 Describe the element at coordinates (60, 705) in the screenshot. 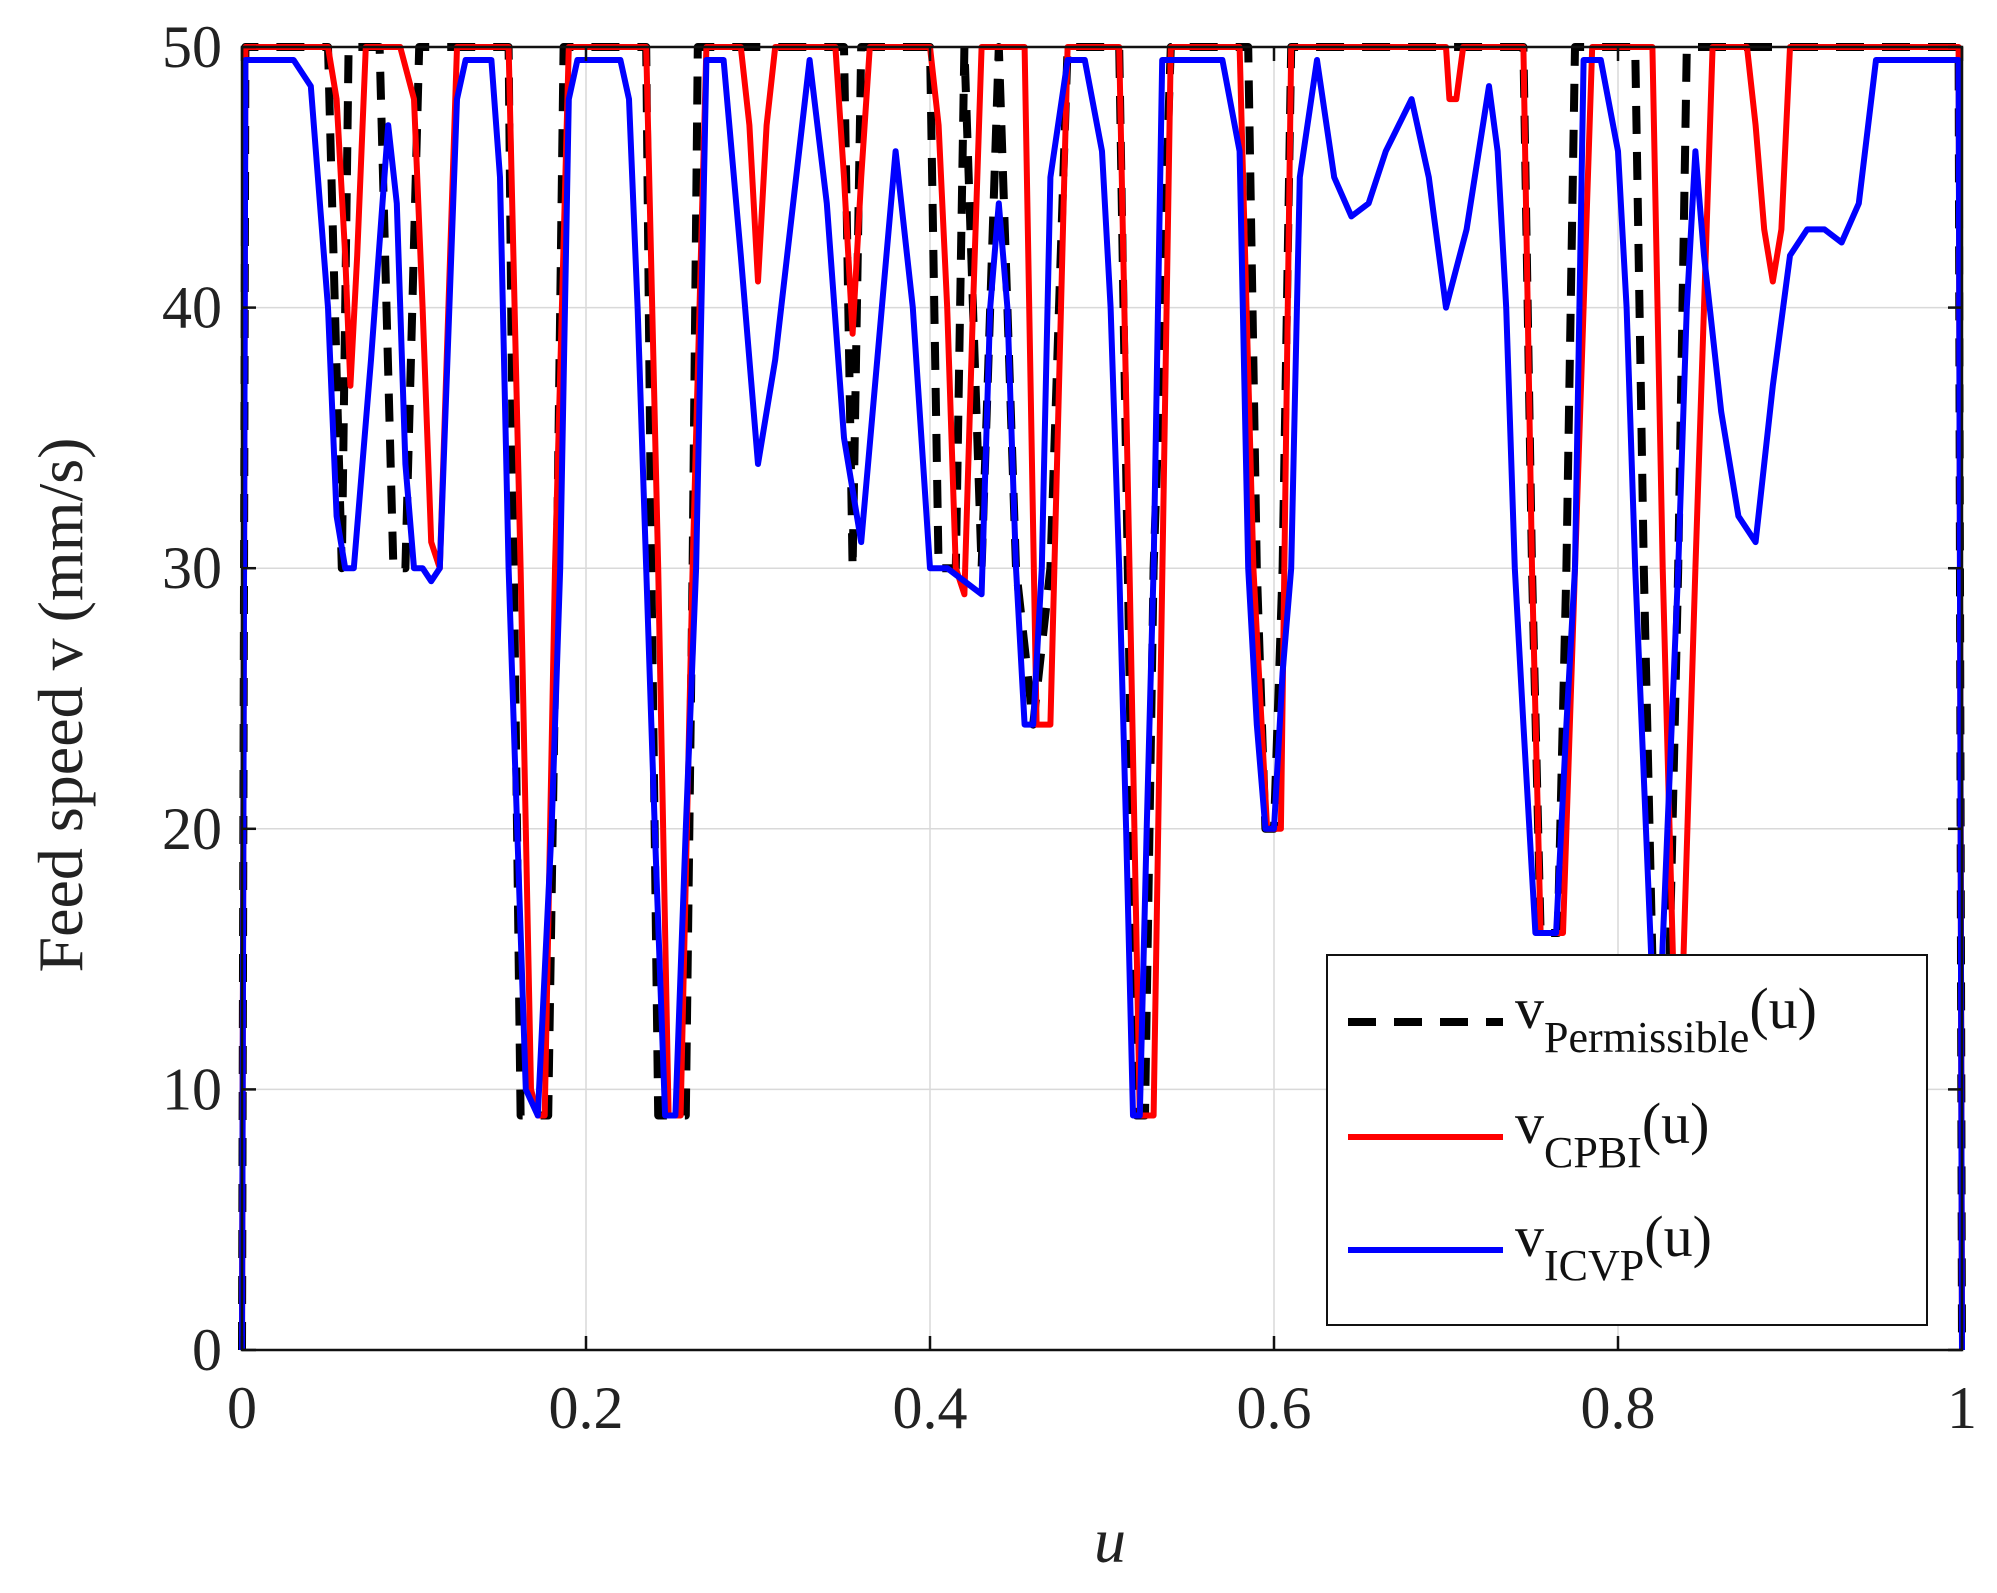

I see `y-axis-title: Feed speed v (mm/s)` at that location.